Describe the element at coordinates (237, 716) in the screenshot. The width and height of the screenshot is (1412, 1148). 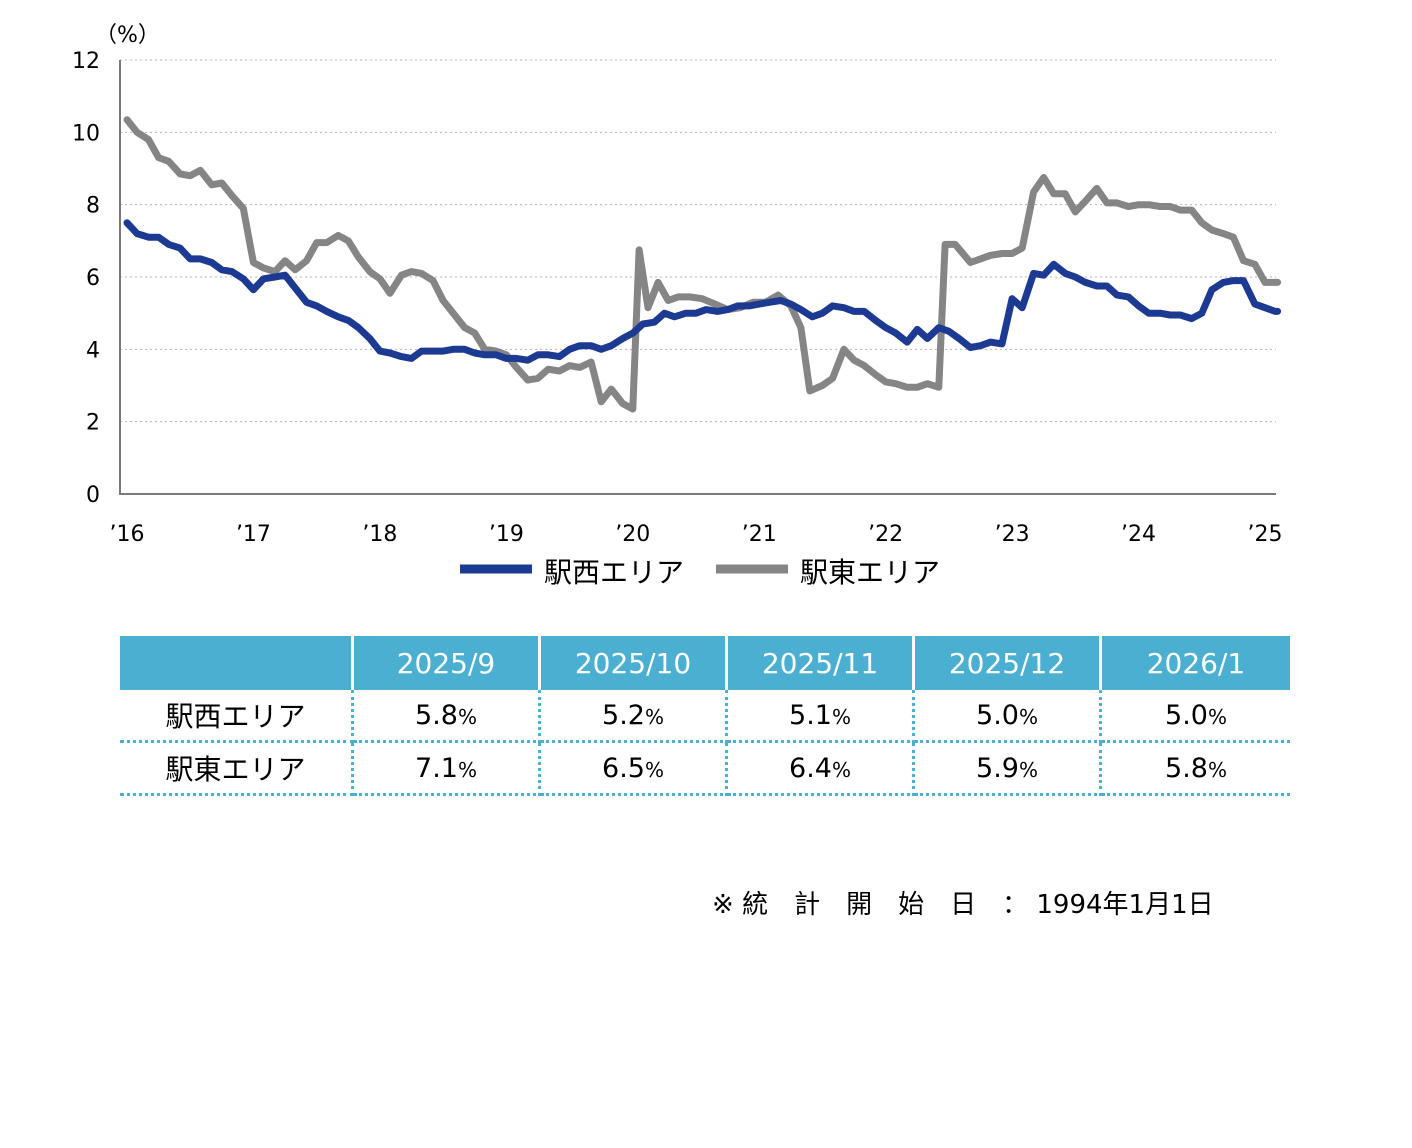
I see `row-label: 駅西エリア` at that location.